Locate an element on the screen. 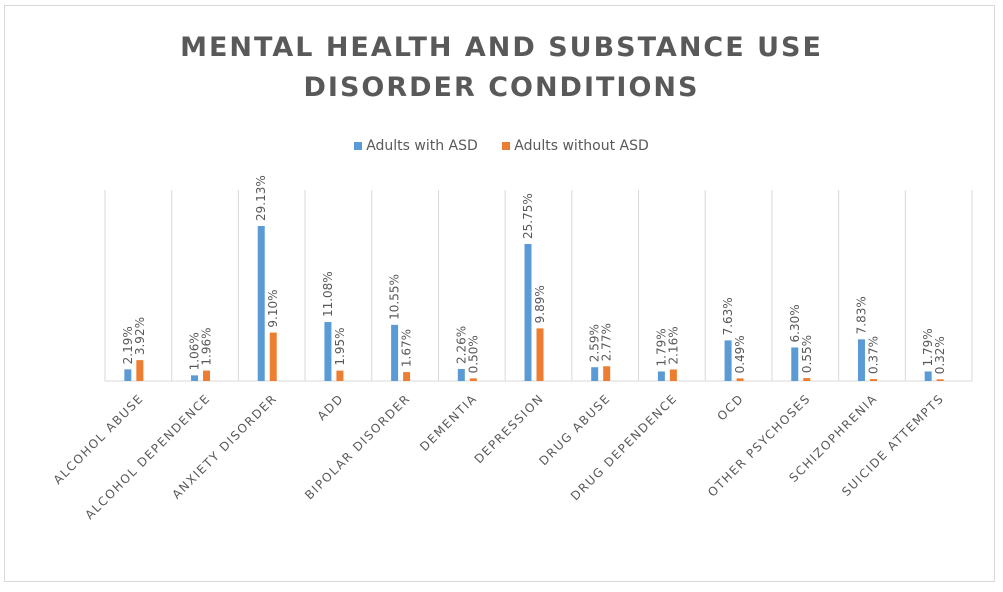 This screenshot has height=592, width=1003. legend-item-non-asd: Adults without ASD is located at coordinates (575, 146).